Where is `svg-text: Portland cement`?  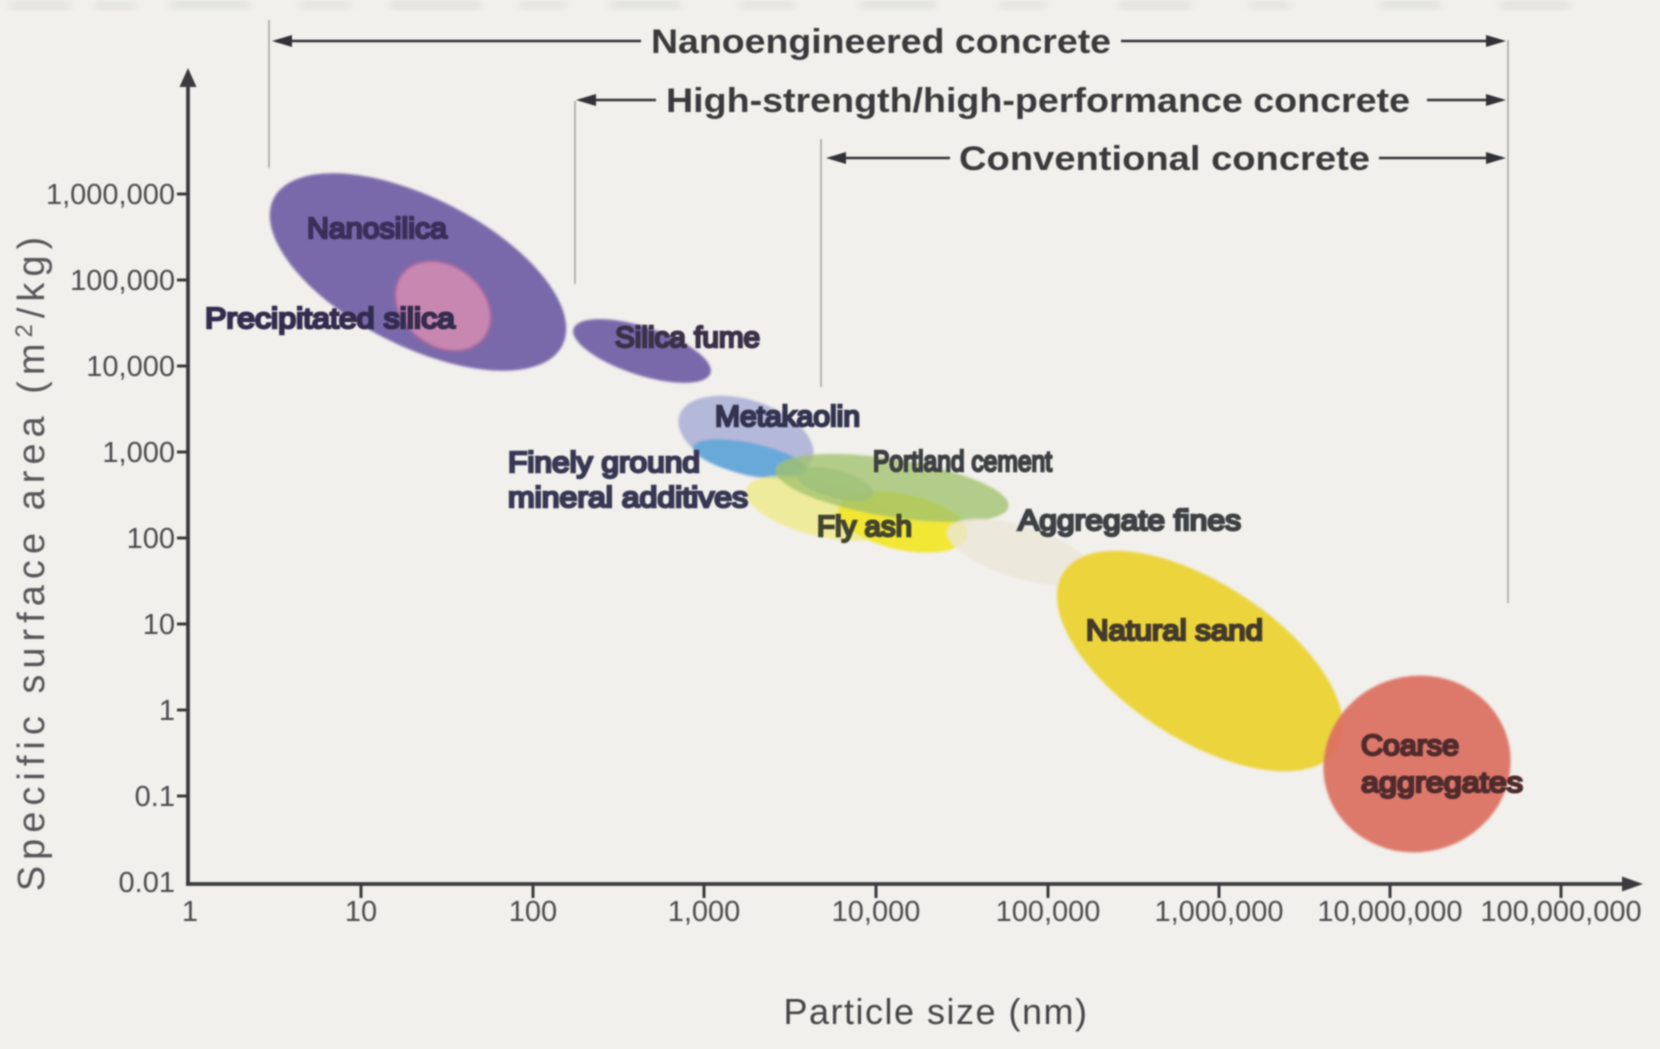 svg-text: Portland cement is located at coordinates (962, 462).